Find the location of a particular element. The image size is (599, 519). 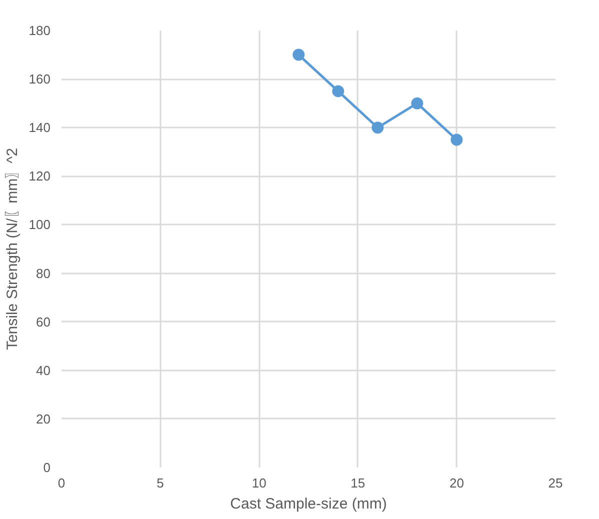

x-tick-label: 25 is located at coordinates (555, 483).